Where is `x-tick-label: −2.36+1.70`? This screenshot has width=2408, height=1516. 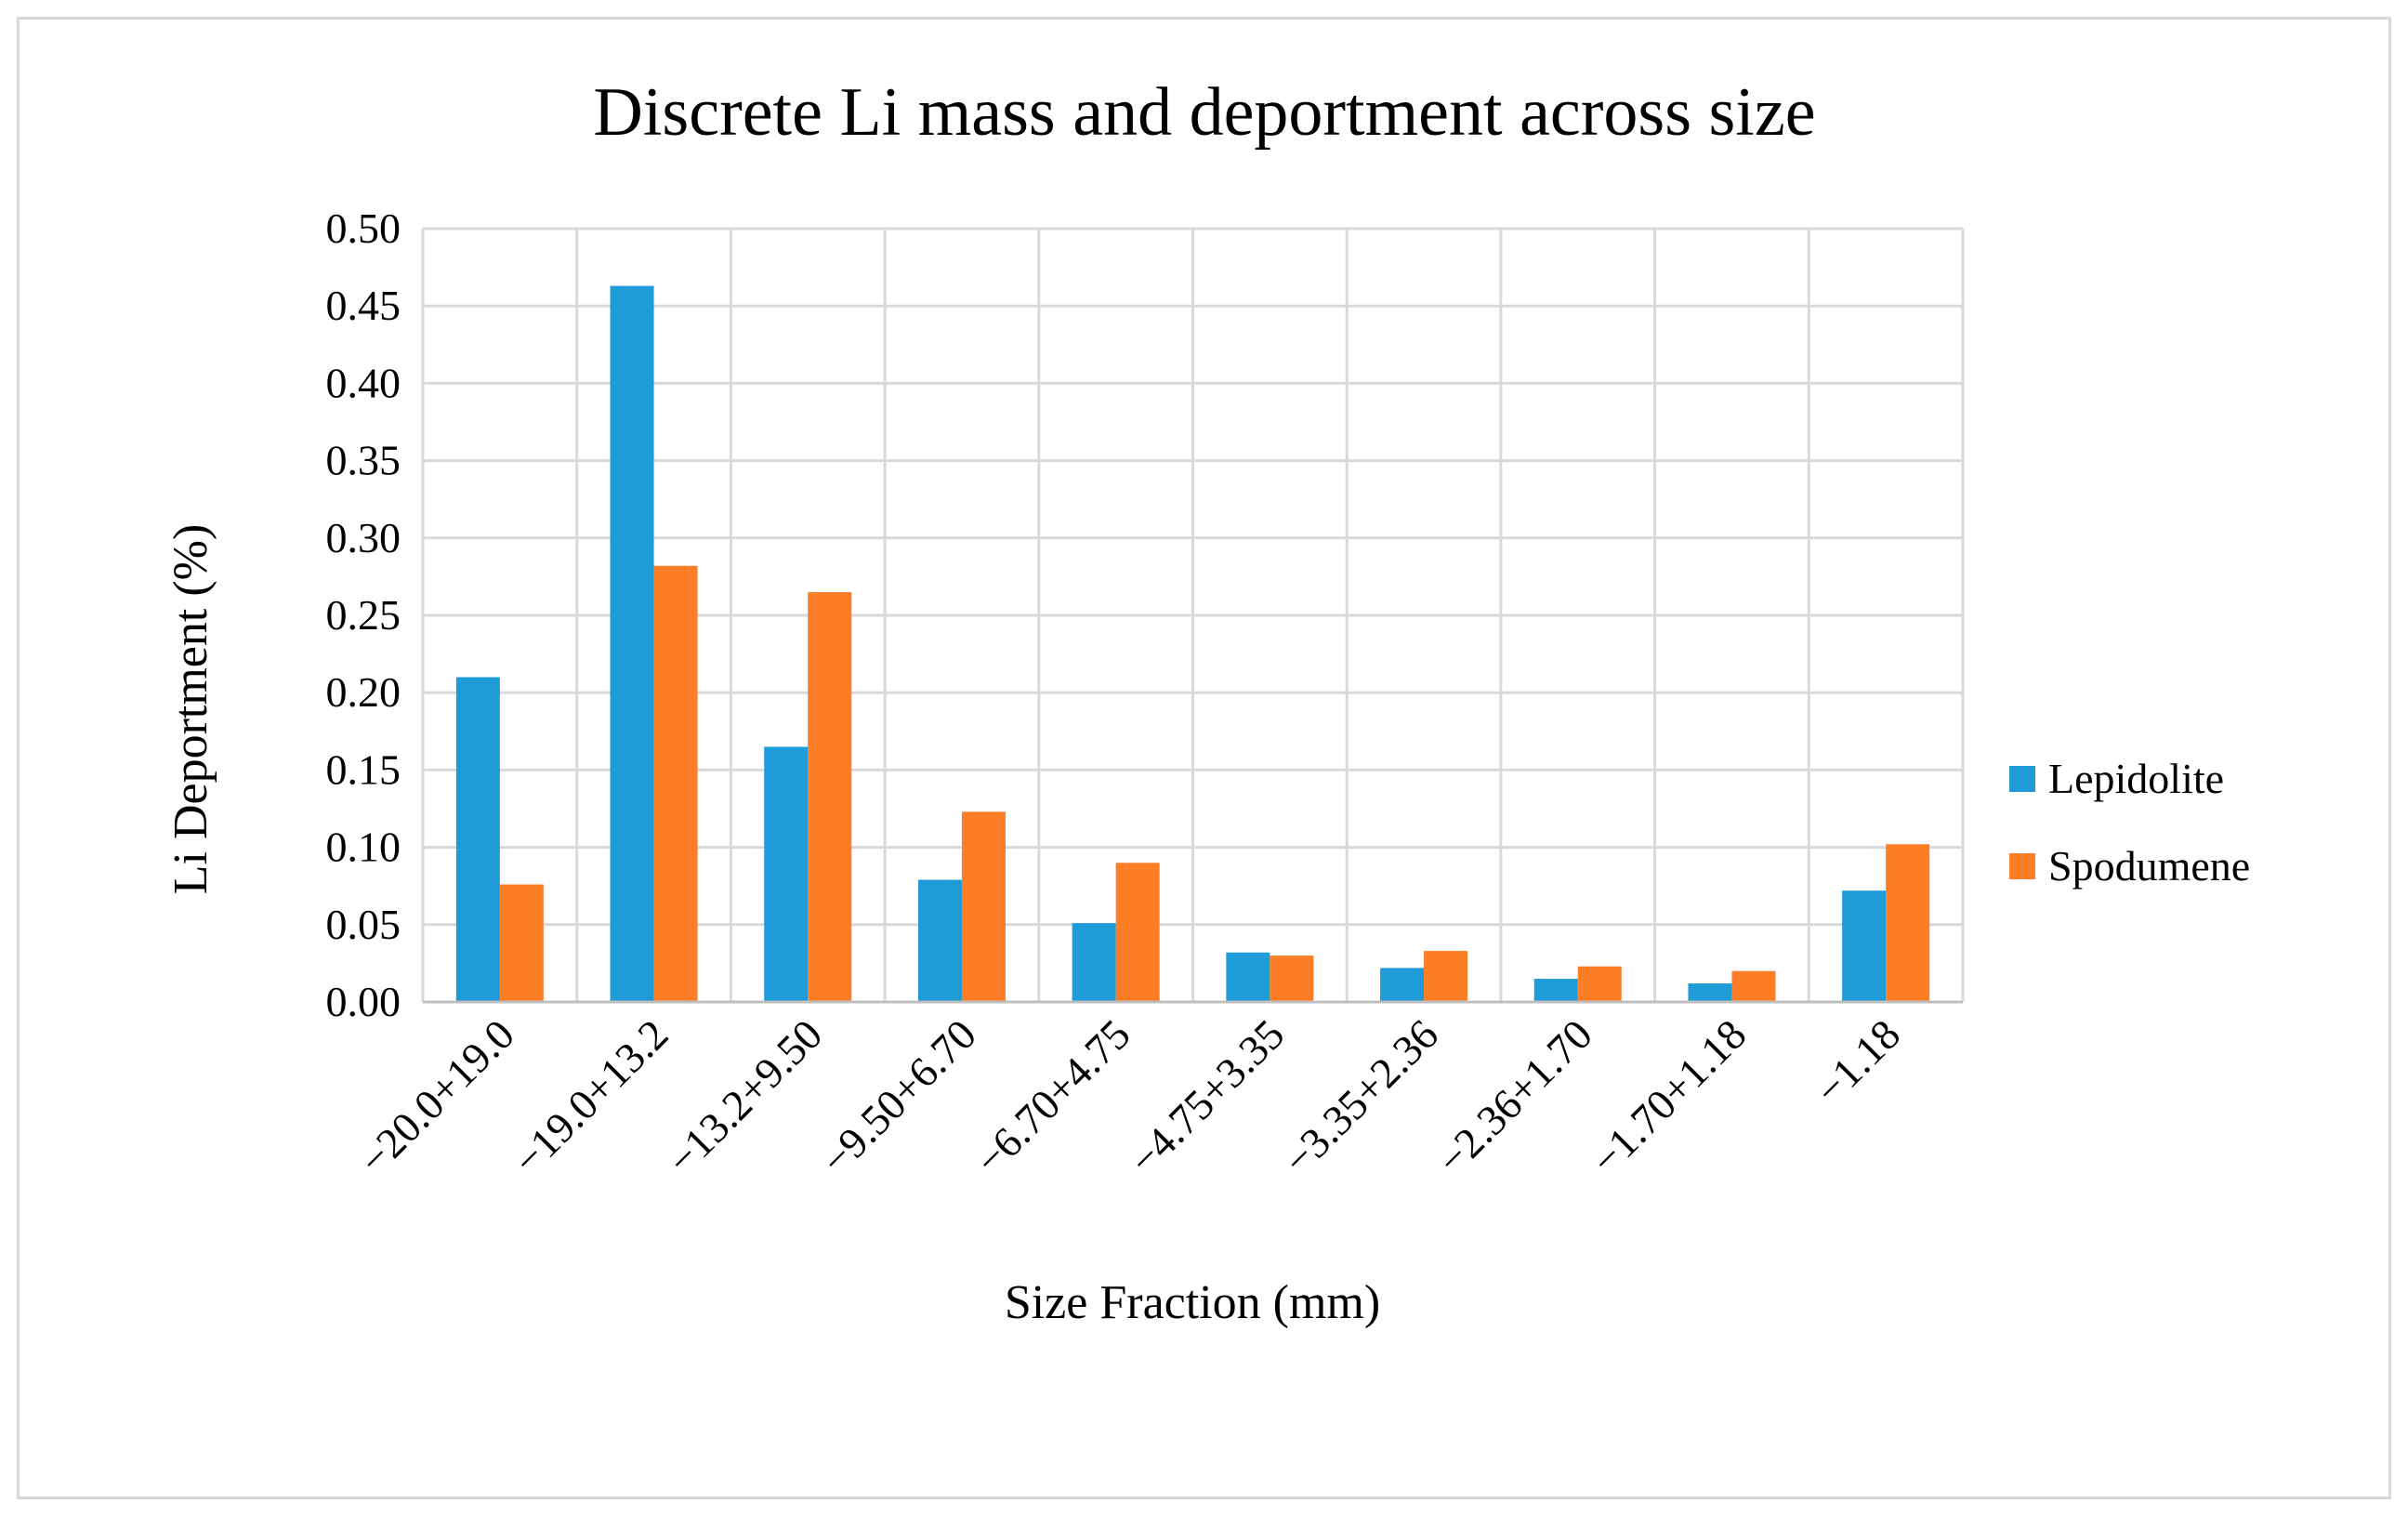 x-tick-label: −2.36+1.70 is located at coordinates (1514, 1097).